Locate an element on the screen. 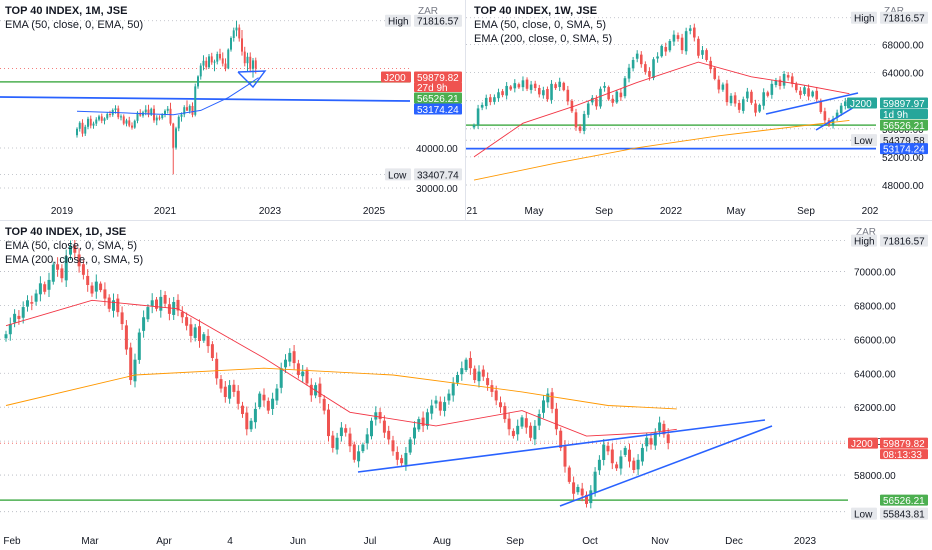  monthly-y-tick-label: 40000.00 is located at coordinates (437, 149).